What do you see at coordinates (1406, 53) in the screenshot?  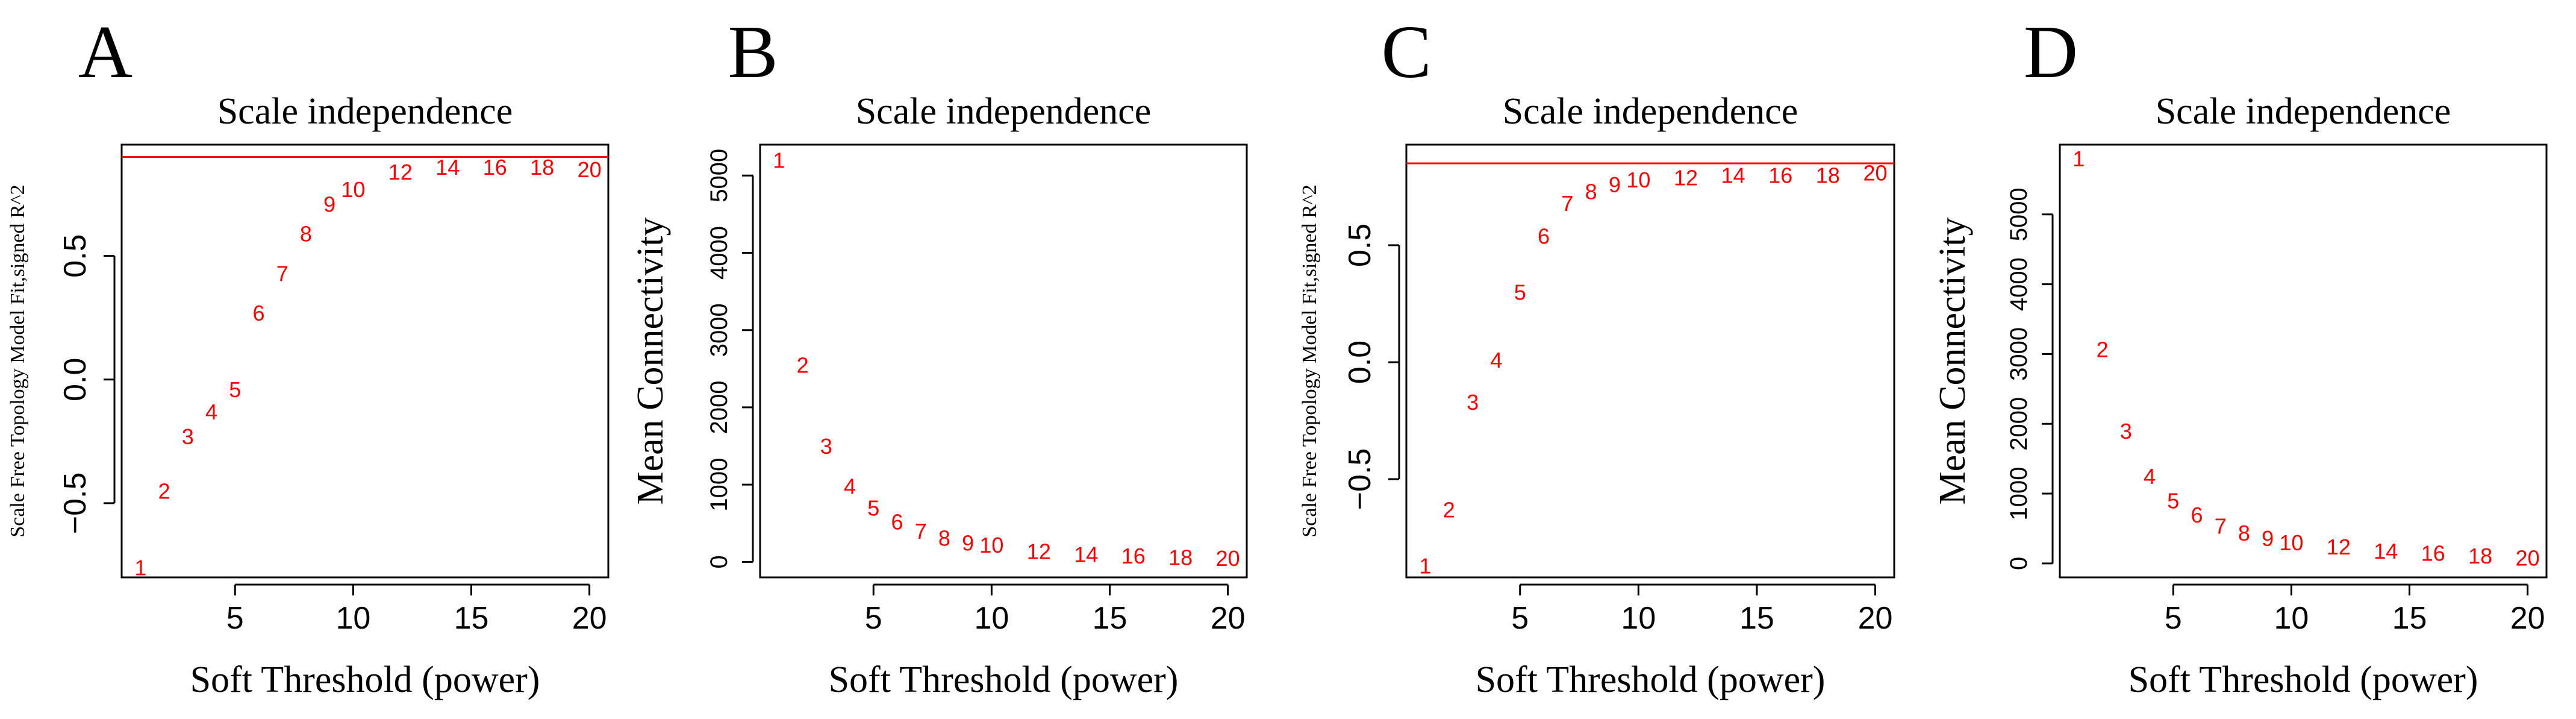 I see `panel-letter: C` at bounding box center [1406, 53].